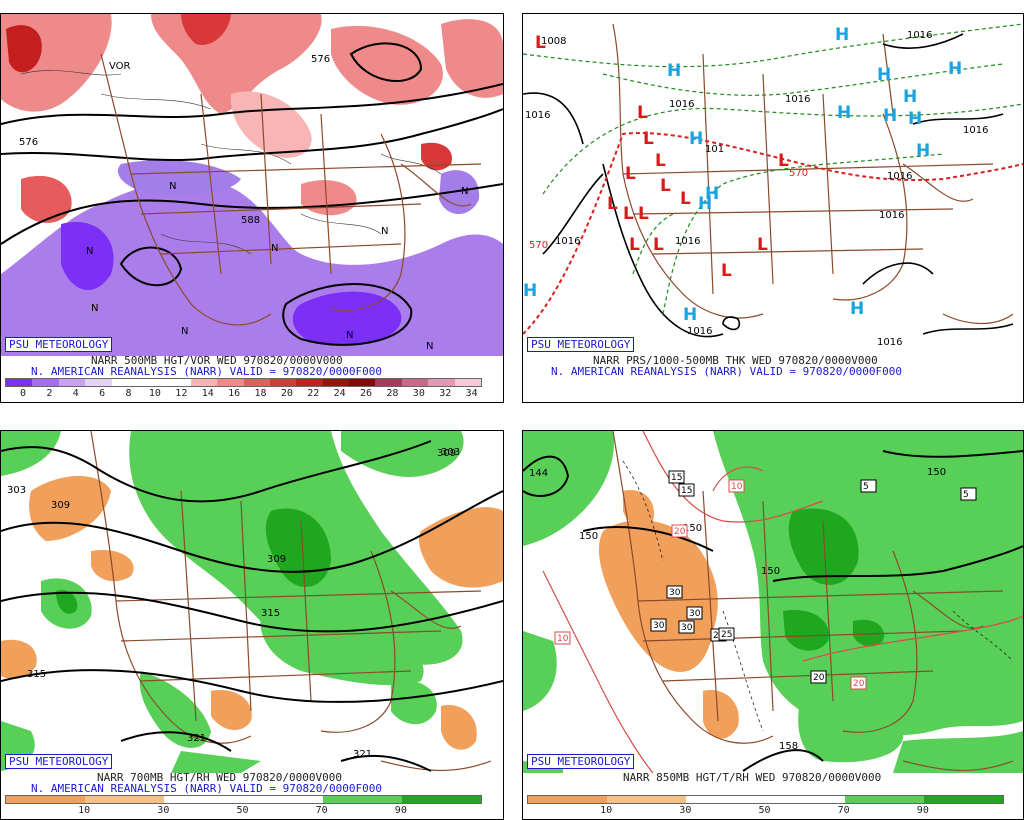 This screenshot has width=1024, height=820. What do you see at coordinates (207, 393) in the screenshot?
I see `colorbar-tick-label: 14` at bounding box center [207, 393].